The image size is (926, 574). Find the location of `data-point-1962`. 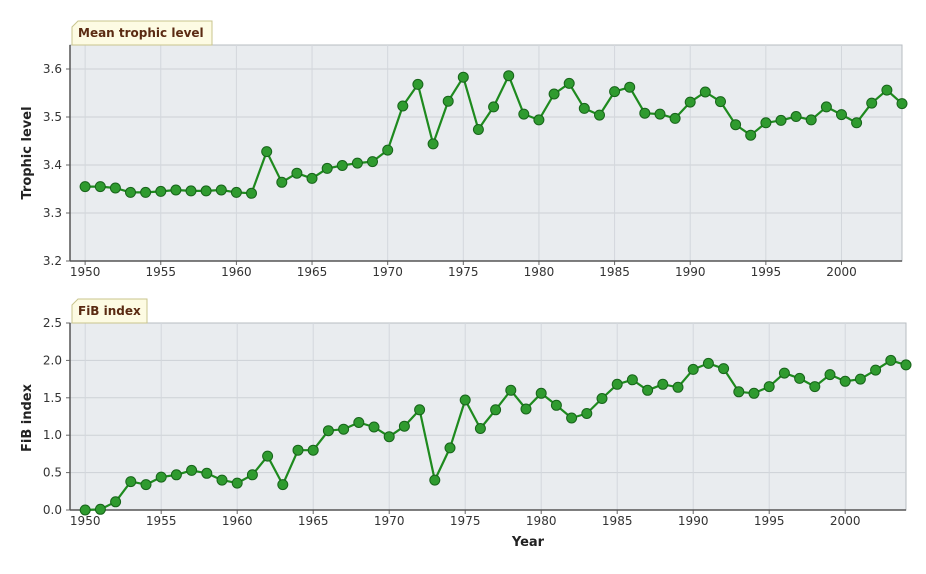

data-point-1962 is located at coordinates (267, 152).